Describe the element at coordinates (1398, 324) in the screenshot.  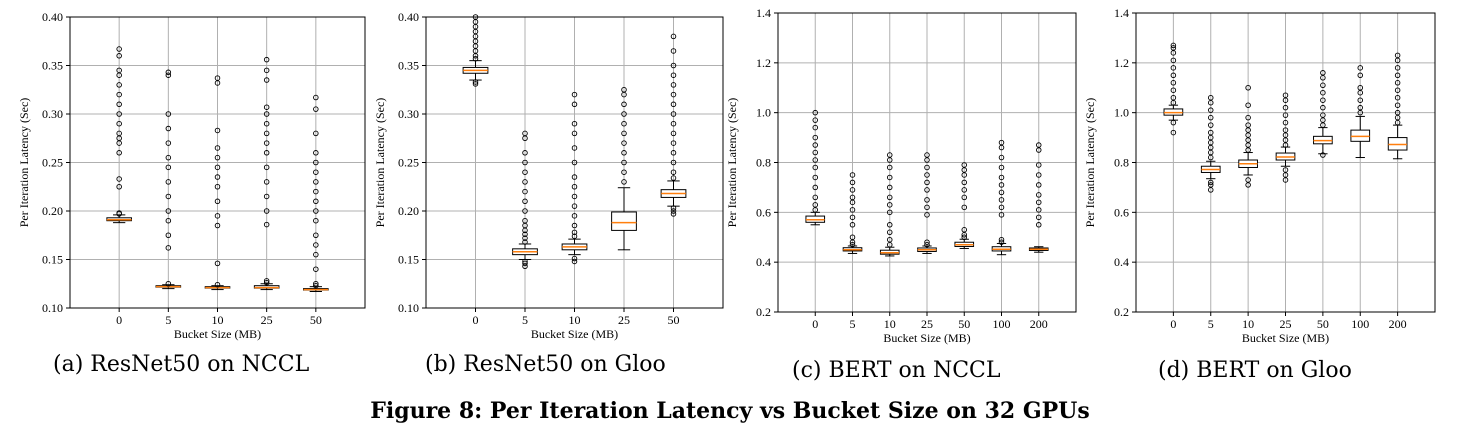
I see `x-tick-label: 200` at that location.